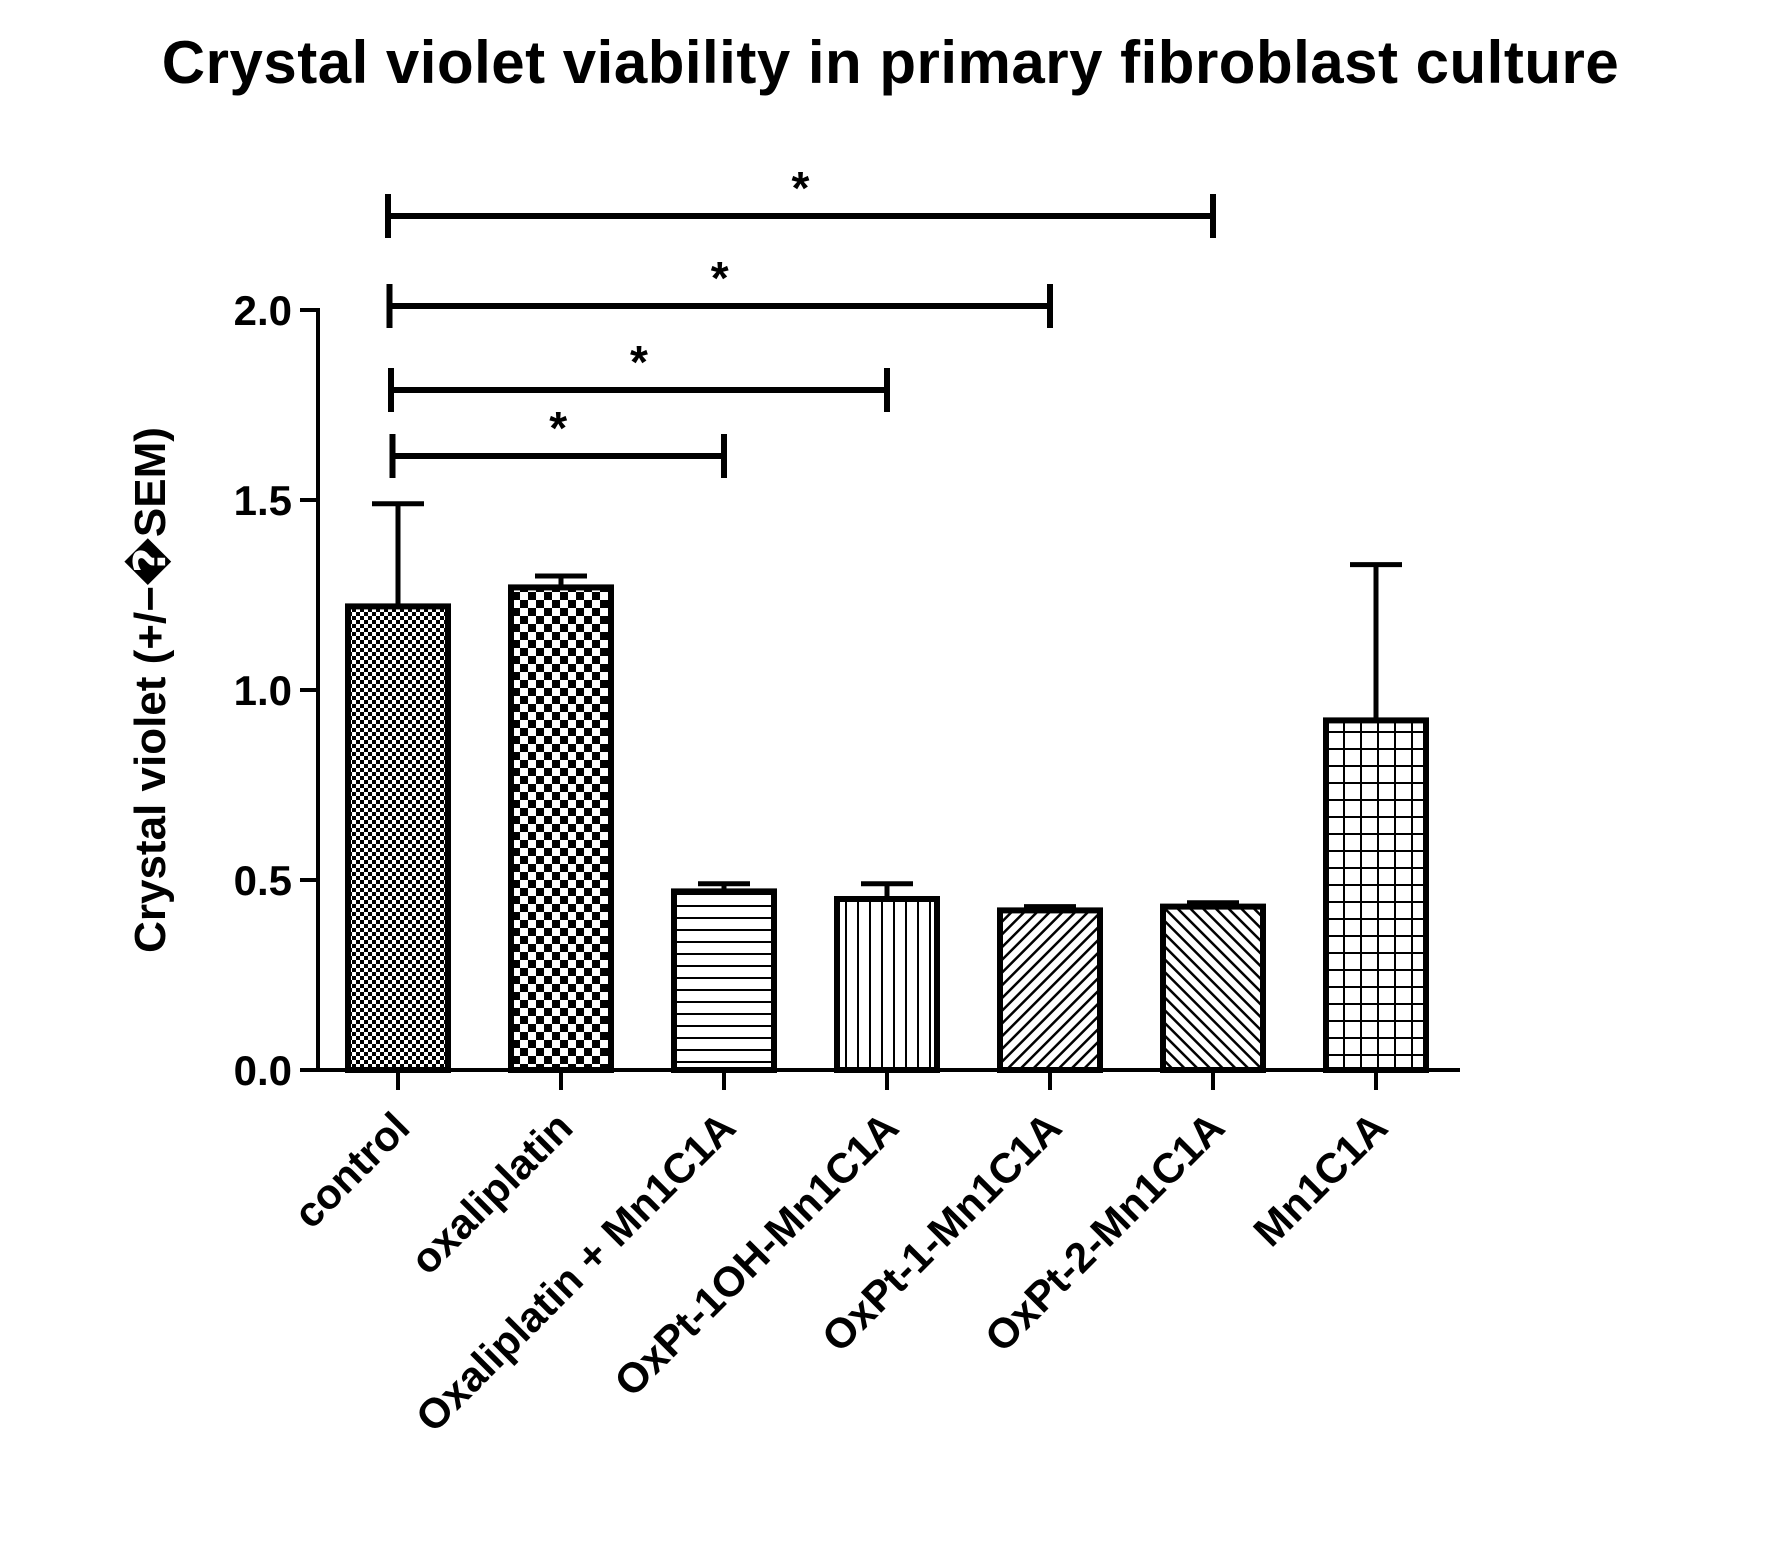 The width and height of the screenshot is (1781, 1555). Describe the element at coordinates (263, 880) in the screenshot. I see `y-tick-label: 0.5` at that location.